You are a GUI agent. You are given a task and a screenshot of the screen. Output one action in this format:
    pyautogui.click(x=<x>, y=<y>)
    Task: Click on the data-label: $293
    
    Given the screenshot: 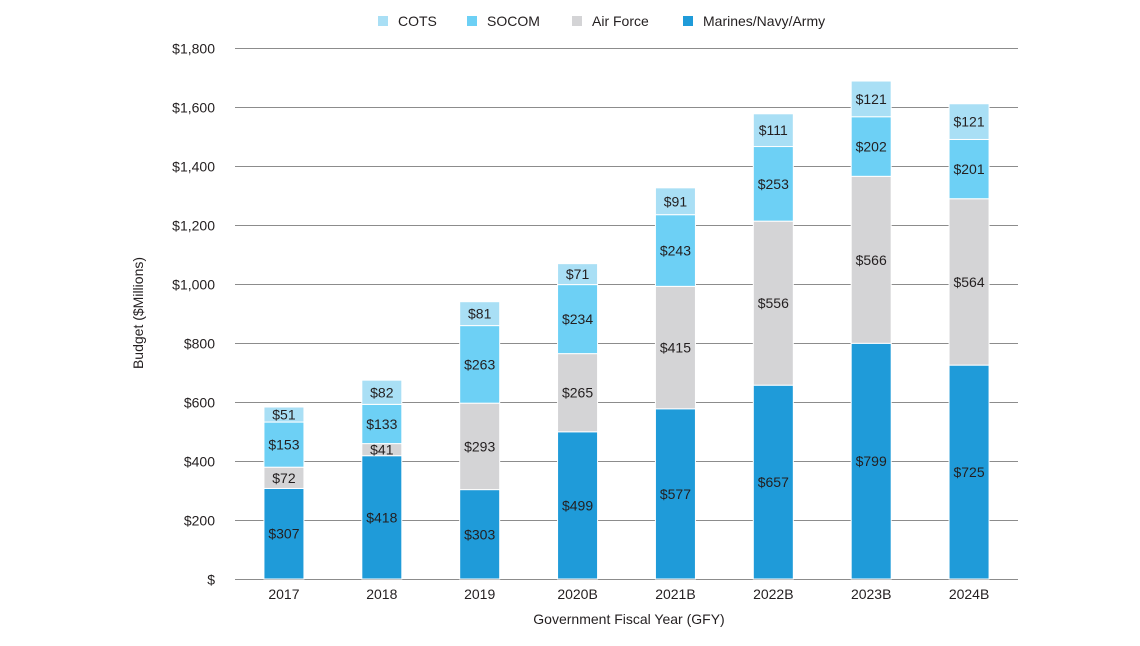 What is the action you would take?
    pyautogui.click(x=479, y=446)
    